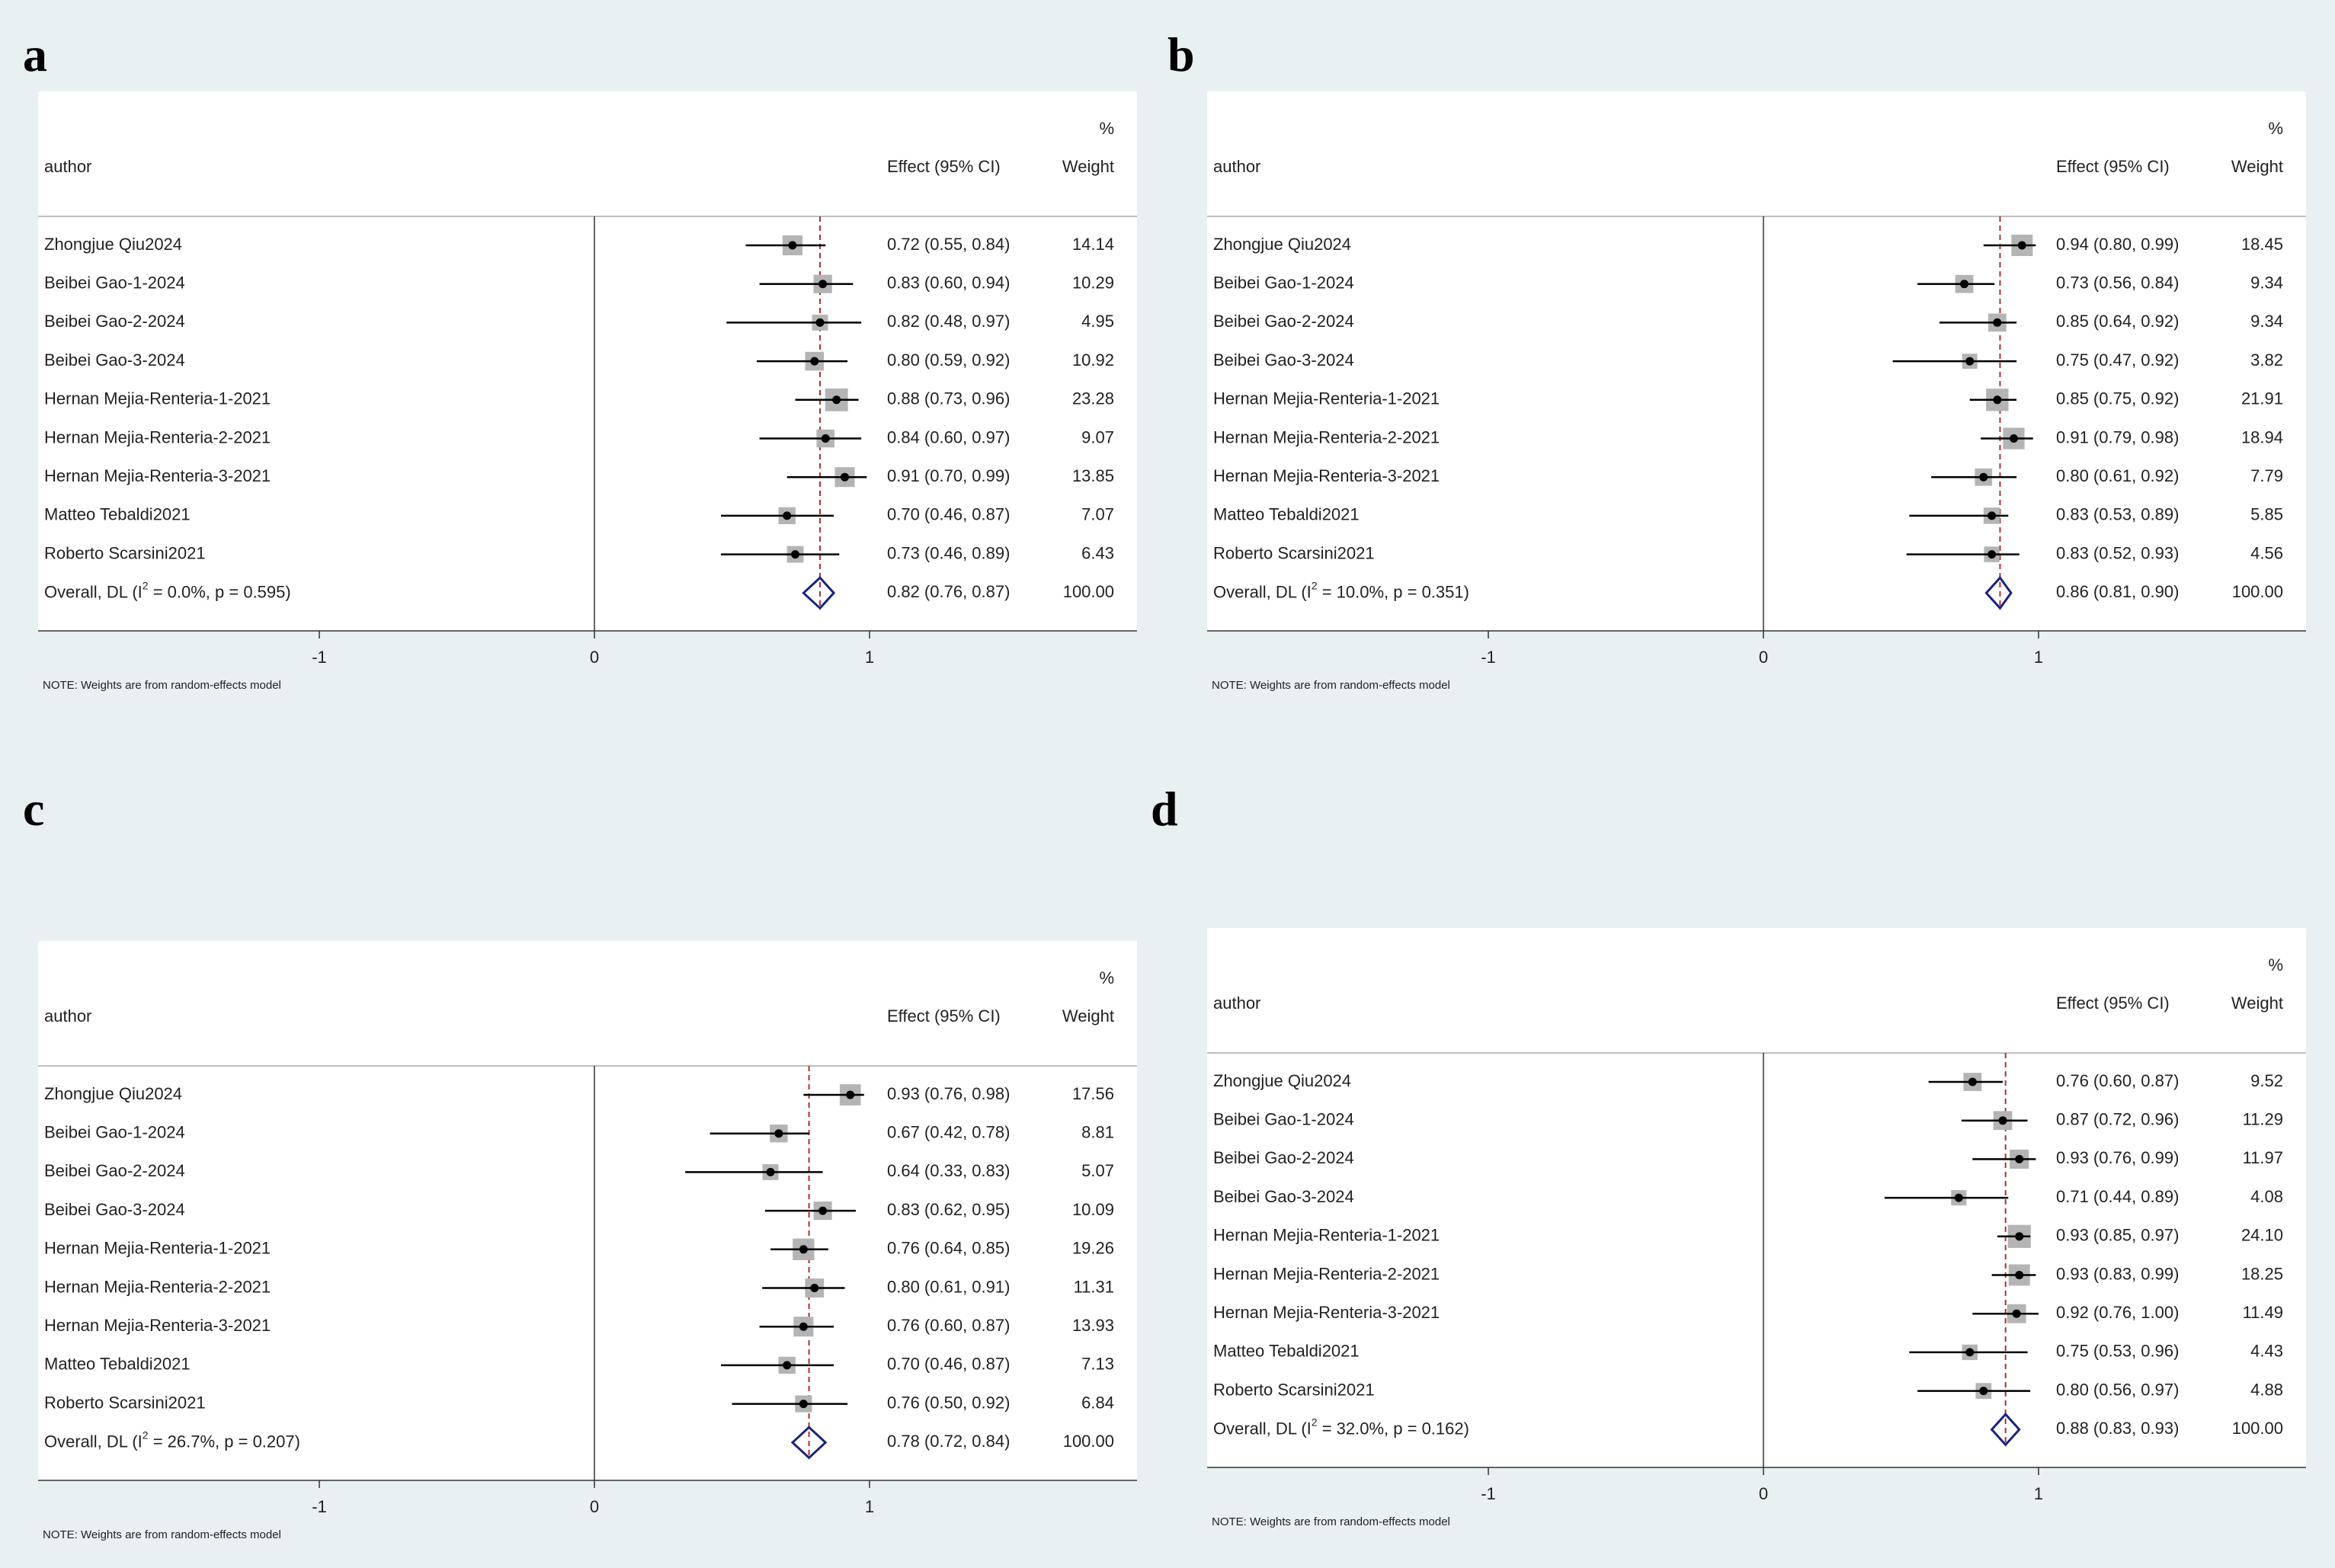  What do you see at coordinates (35, 54) in the screenshot?
I see `panel-label-a: a` at bounding box center [35, 54].